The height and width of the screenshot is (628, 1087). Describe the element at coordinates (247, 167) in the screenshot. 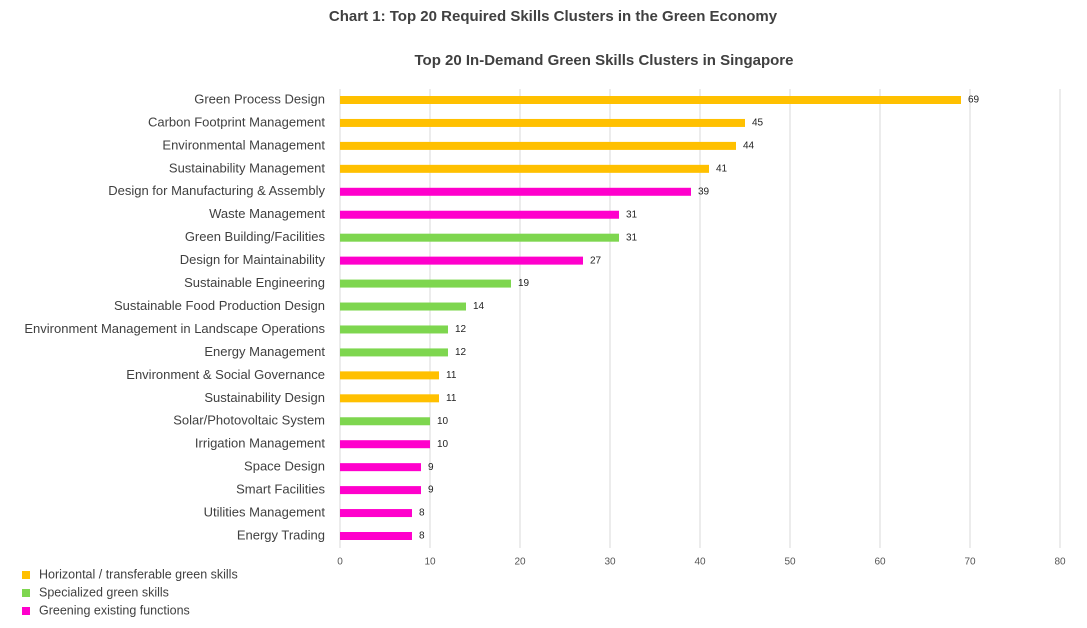

I see `y-tick-label: Sustainability Management` at that location.